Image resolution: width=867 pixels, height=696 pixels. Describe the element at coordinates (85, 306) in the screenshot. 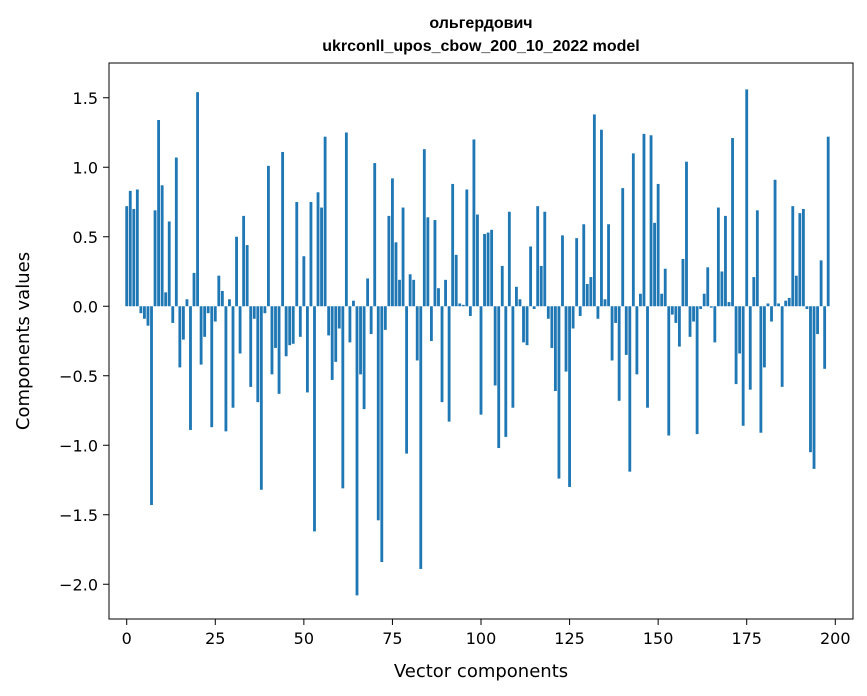

I see `y-tick-label: 0.0` at that location.